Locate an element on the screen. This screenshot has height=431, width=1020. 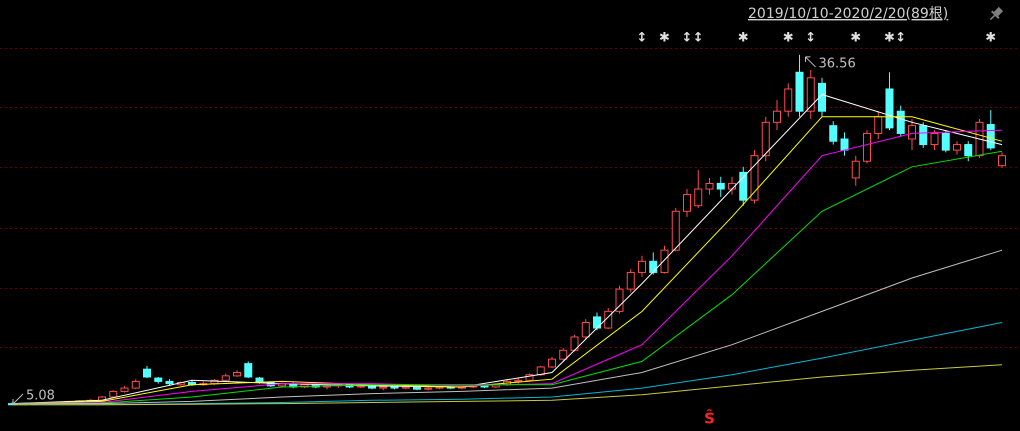
pin-icon is located at coordinates (996, 15).